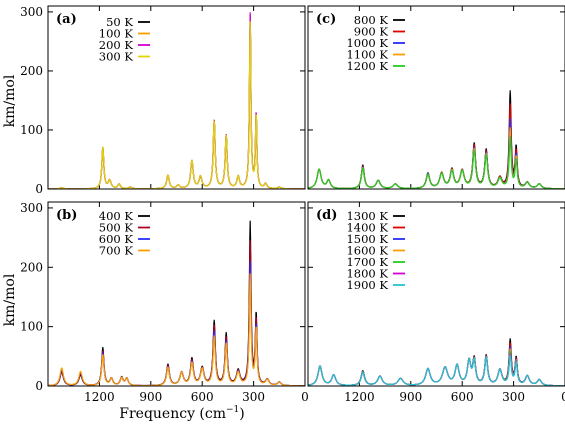  What do you see at coordinates (367, 251) in the screenshot?
I see `legend-label: 1600 K` at bounding box center [367, 251].